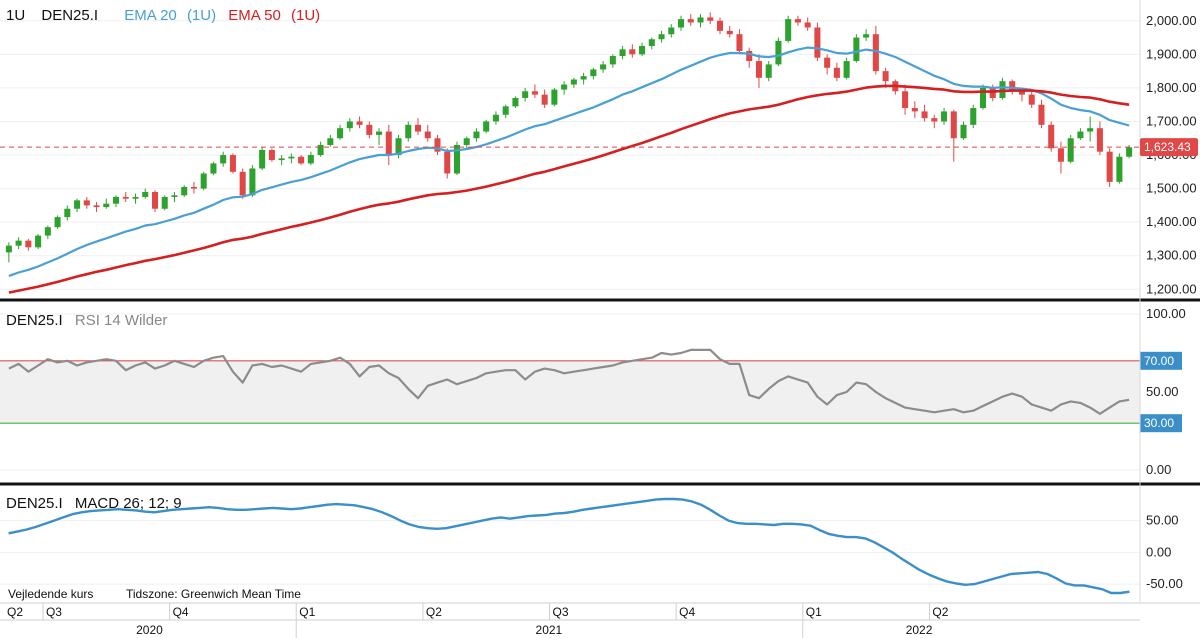 The image size is (1200, 638). What do you see at coordinates (86, 320) in the screenshot?
I see `rsi-header: DEN25.I RSI 14 Wilder` at bounding box center [86, 320].